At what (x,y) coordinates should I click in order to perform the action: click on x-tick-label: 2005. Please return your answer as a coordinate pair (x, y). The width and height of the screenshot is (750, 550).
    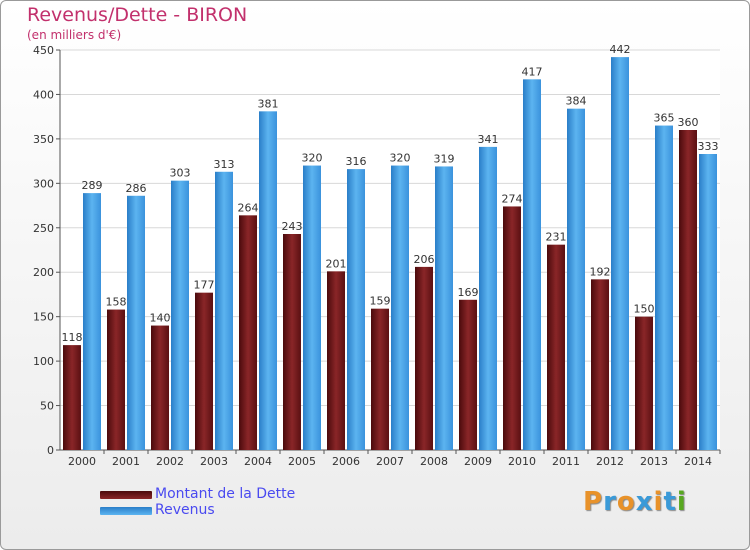
    Looking at the image, I should click on (302, 461).